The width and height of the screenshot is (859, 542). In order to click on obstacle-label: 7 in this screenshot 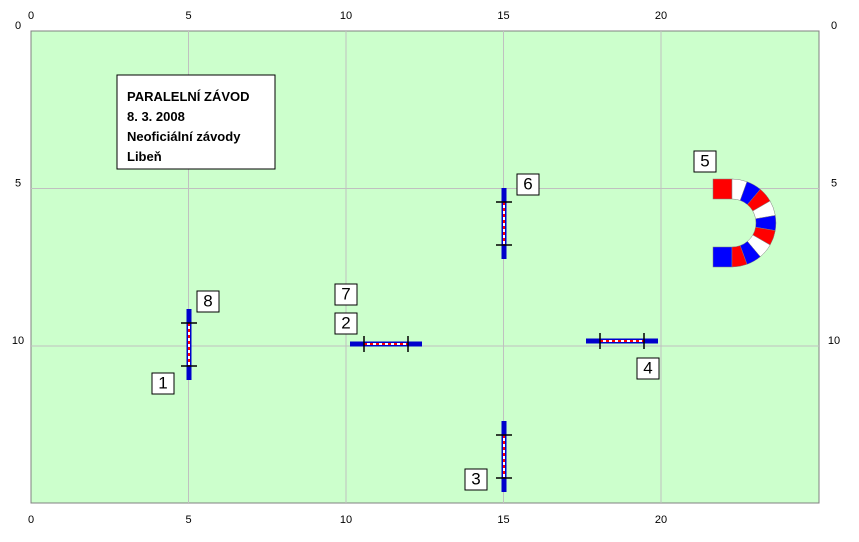, I will do `click(345, 293)`.